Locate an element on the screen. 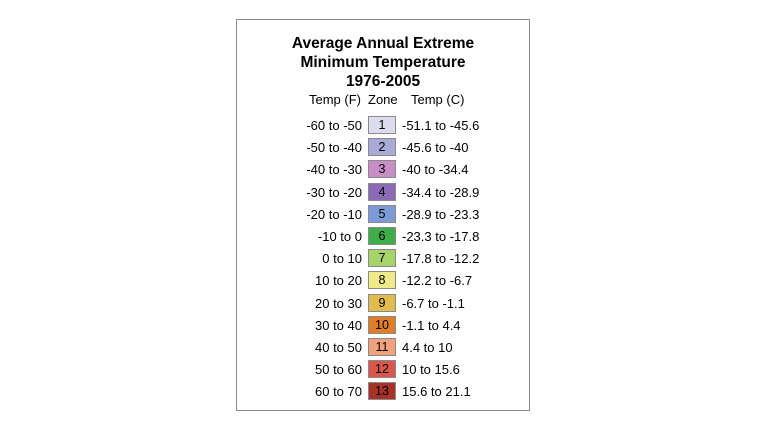  zone-swatch: 4 is located at coordinates (382, 191).